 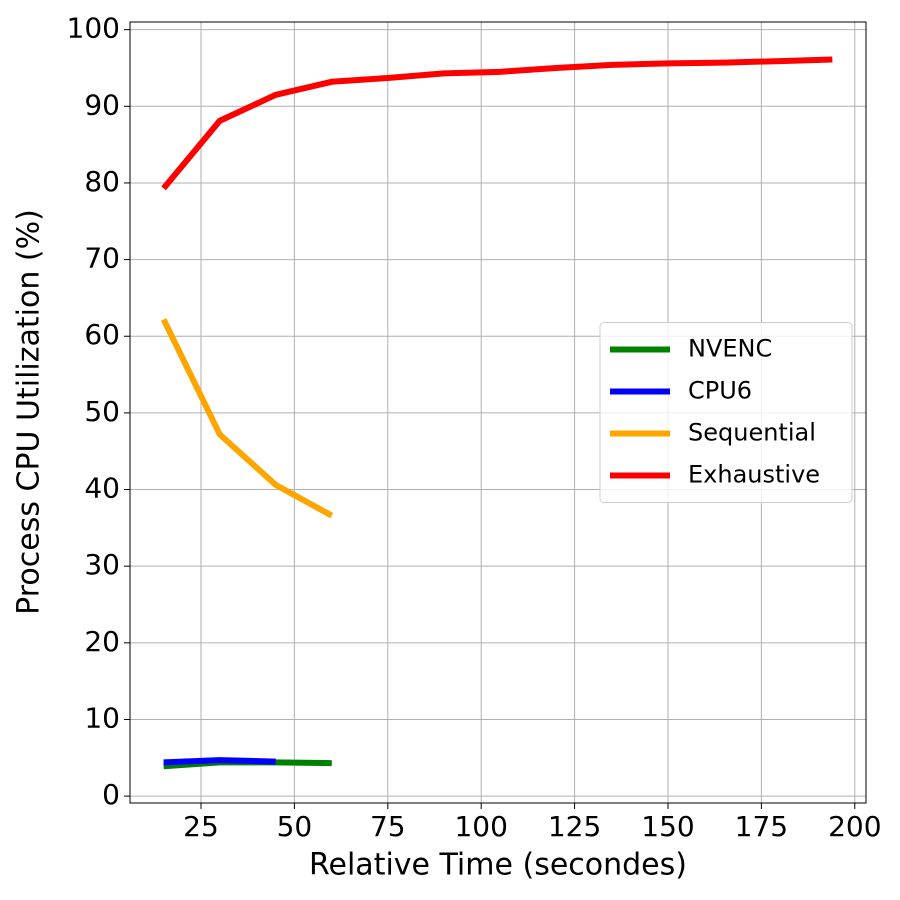 I want to click on y-axis-label: Process CPU Utilization (%), so click(x=29, y=412).